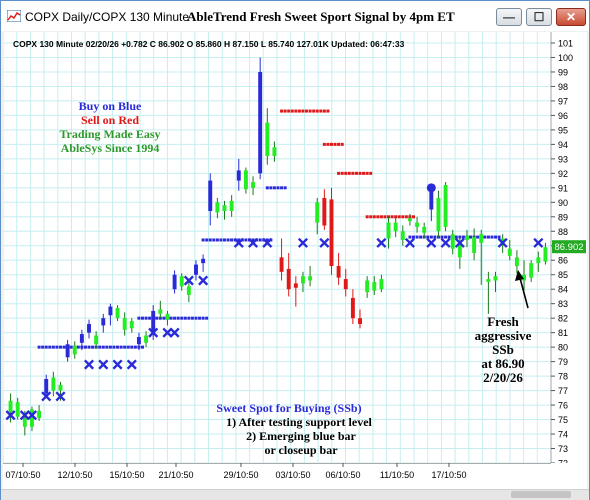 The height and width of the screenshot is (500, 590). I want to click on time-tick-label: 07/10:50, so click(22, 475).